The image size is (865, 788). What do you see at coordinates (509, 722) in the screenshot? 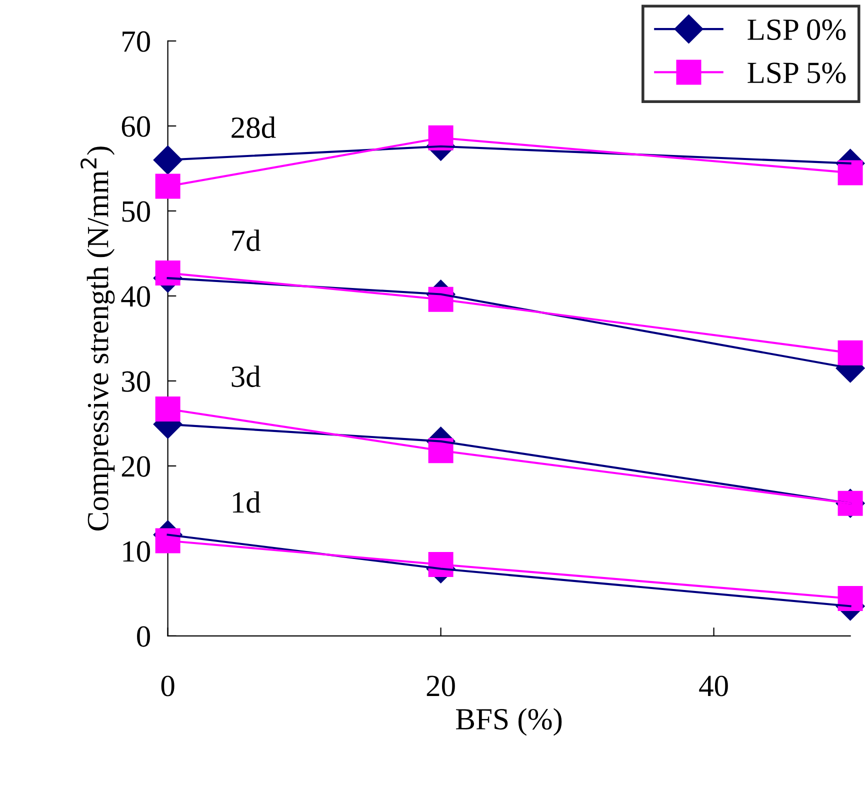
I see `x-axis-title: BFS (%)` at bounding box center [509, 722].